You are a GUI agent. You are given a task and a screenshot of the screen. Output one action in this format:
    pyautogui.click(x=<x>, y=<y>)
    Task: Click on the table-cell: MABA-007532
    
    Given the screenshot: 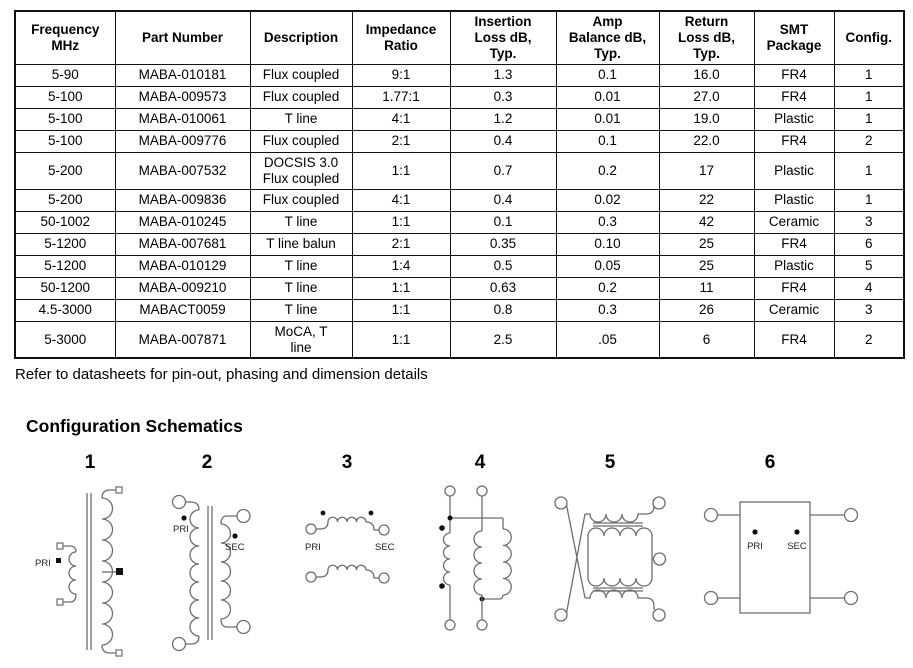 What is the action you would take?
    pyautogui.click(x=182, y=170)
    